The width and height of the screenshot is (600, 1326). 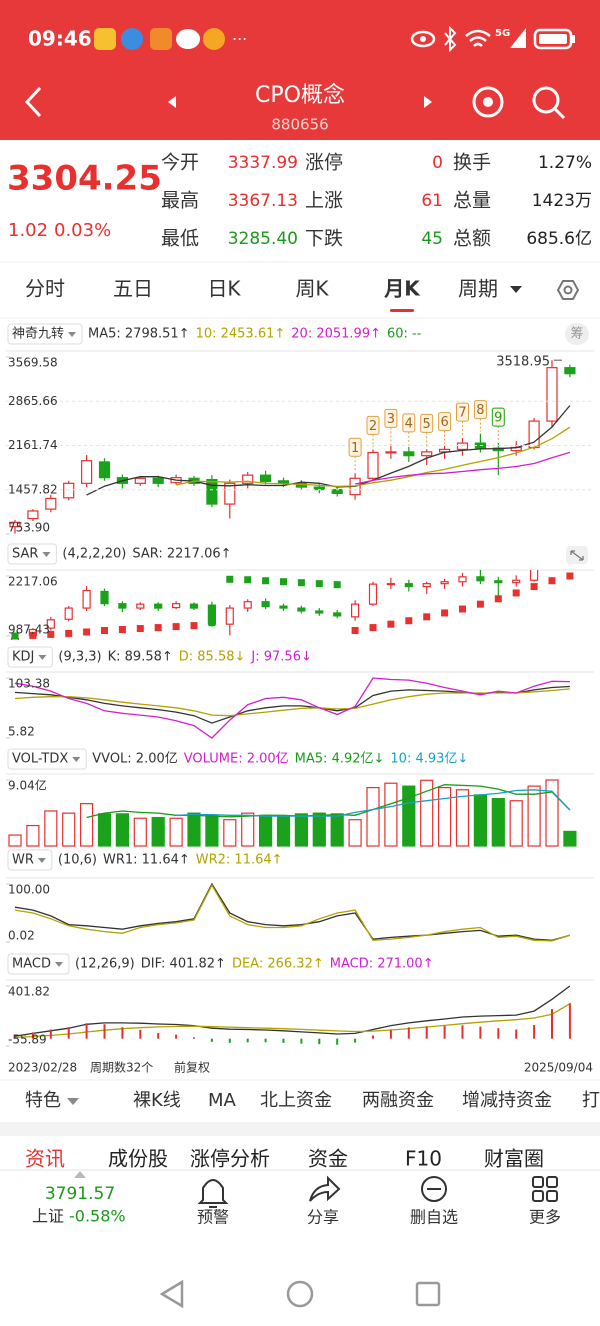 I want to click on period-tab: 日K, so click(x=224, y=289).